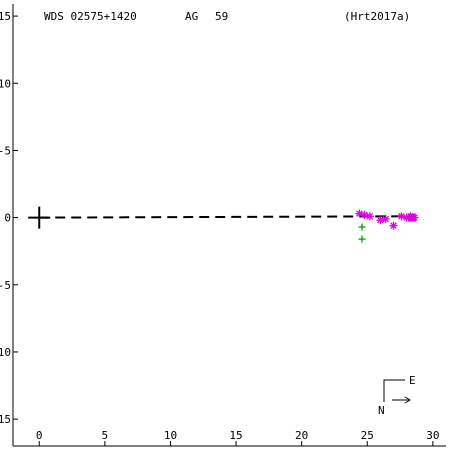 The height and width of the screenshot is (450, 450). I want to click on x-axis-ticks: 0 5 10 15 20 25 30, so click(238, 437).